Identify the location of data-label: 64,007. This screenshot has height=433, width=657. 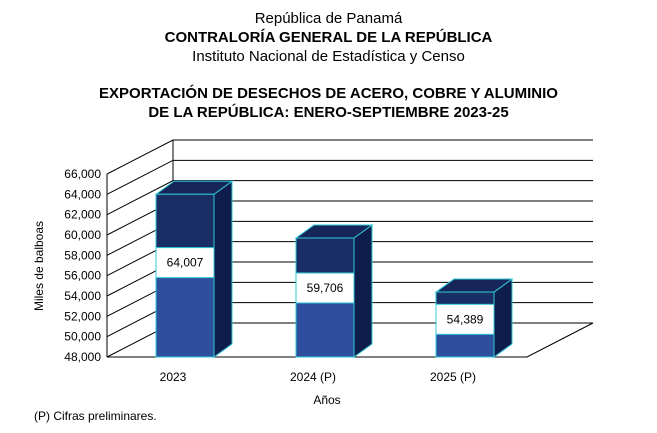
(185, 263).